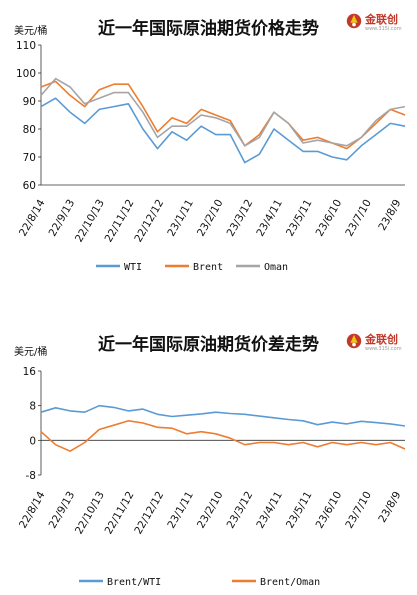 The image size is (417, 595). I want to click on series-line-brent-wti, so click(223, 415).